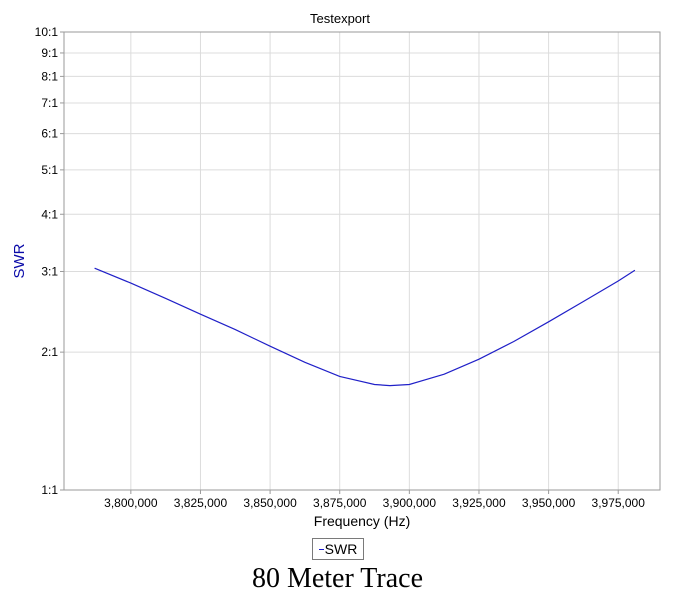 The height and width of the screenshot is (597, 675). Describe the element at coordinates (49, 76) in the screenshot. I see `y-tick-label: 8:1` at that location.